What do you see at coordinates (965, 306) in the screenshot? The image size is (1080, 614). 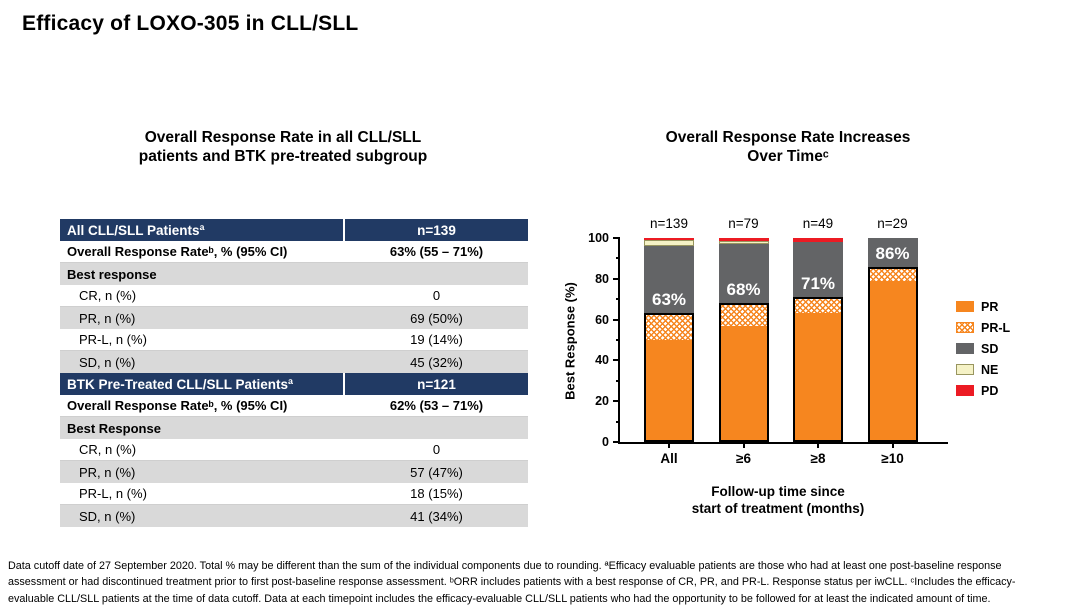 I see `legend-swatch-pr` at bounding box center [965, 306].